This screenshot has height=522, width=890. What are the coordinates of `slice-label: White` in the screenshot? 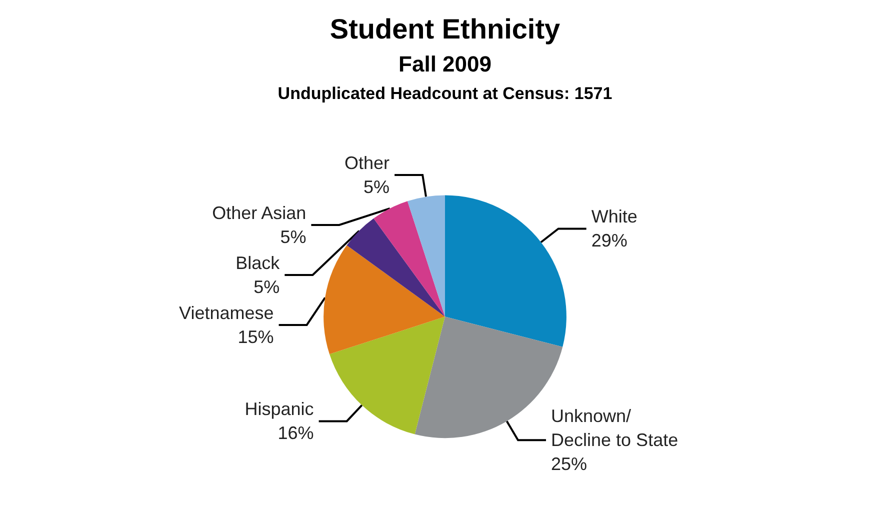 It's located at (614, 216).